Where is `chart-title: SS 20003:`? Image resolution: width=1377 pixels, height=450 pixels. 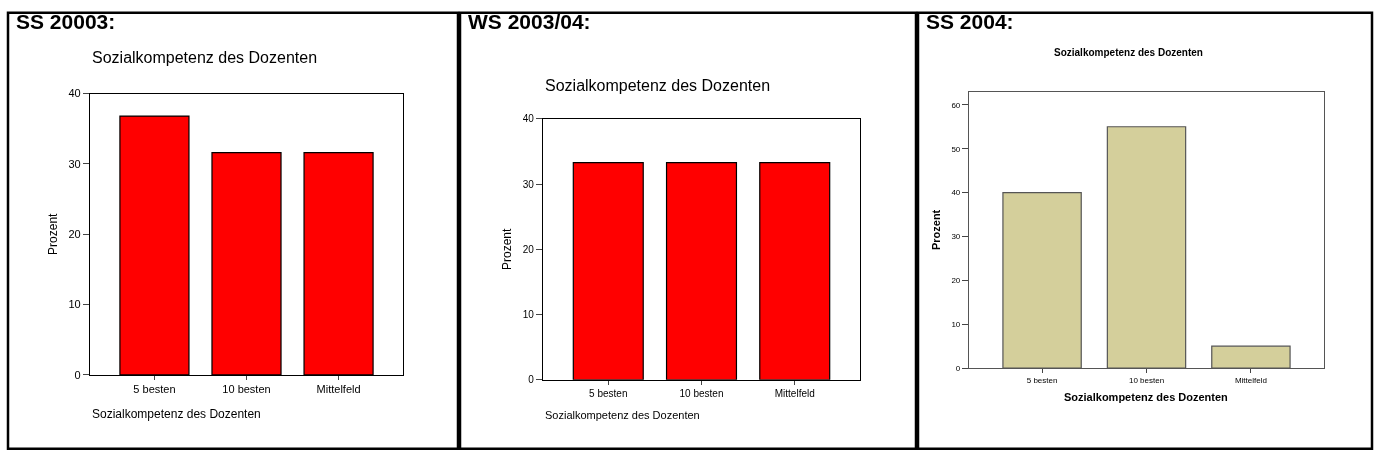
chart-title: SS 20003: is located at coordinates (66, 21).